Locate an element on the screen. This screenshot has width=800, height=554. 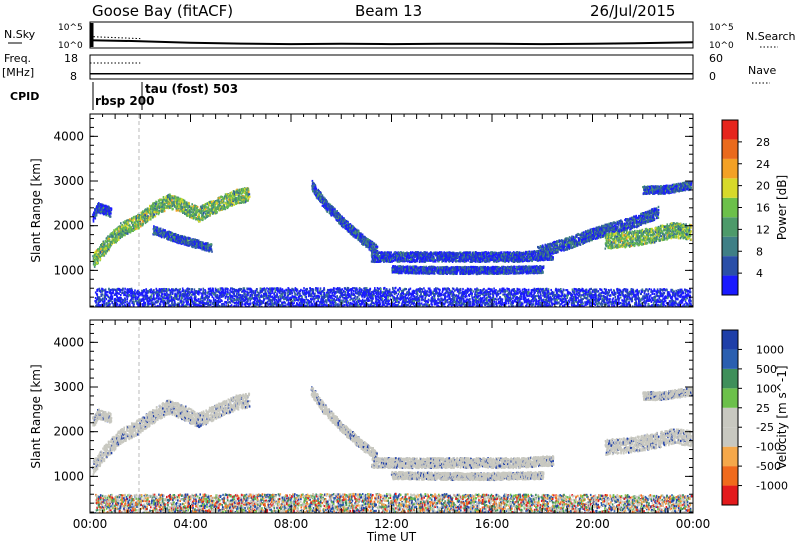
station-title: Goose Bay (fitACF) is located at coordinates (162, 11).